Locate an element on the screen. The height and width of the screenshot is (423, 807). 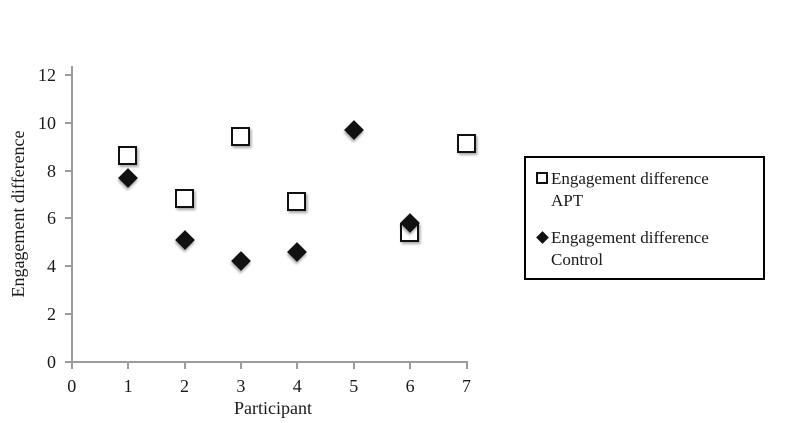
x-axis-line is located at coordinates (269, 362).